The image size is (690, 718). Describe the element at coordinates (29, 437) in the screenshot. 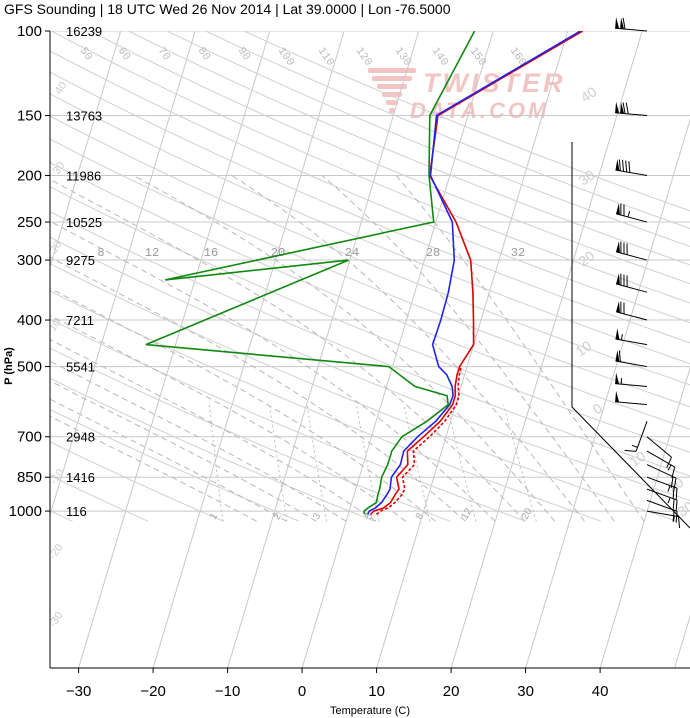

I see `y-tick-label: 700` at that location.